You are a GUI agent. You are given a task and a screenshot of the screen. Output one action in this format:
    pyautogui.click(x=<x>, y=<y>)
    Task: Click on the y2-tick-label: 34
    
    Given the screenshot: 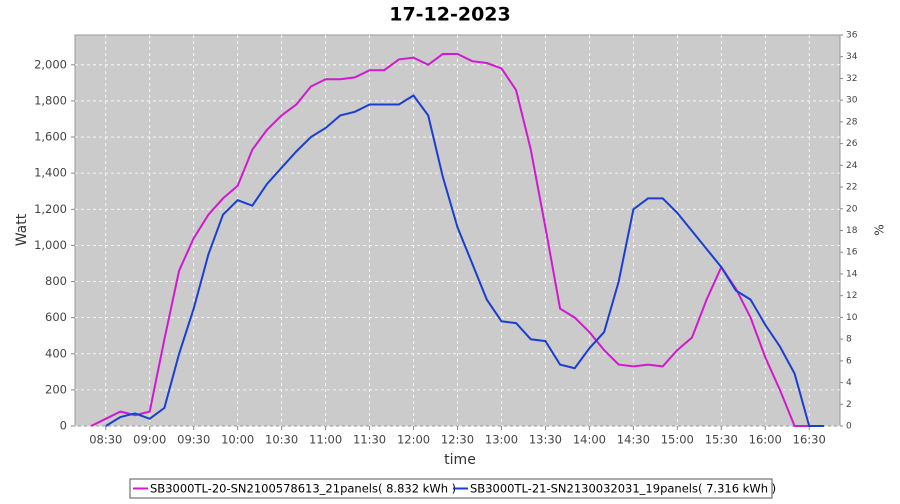 What is the action you would take?
    pyautogui.click(x=852, y=57)
    